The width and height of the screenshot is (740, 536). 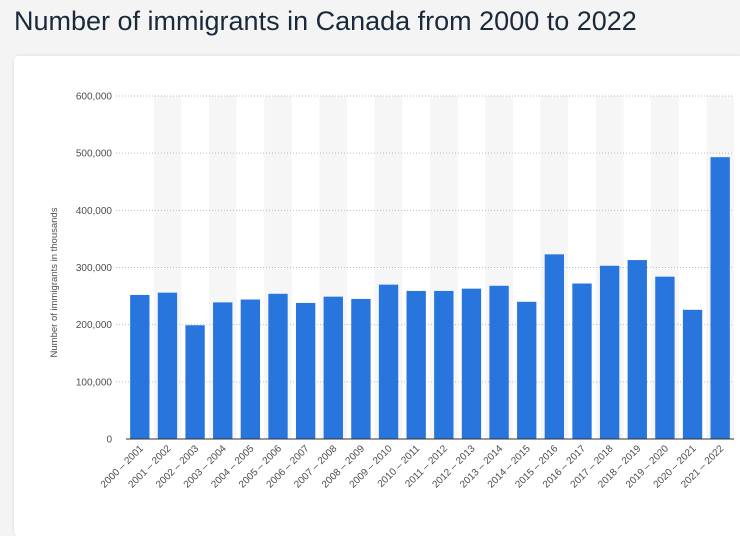 I want to click on y-tick-label: 300,000, so click(x=94, y=268).